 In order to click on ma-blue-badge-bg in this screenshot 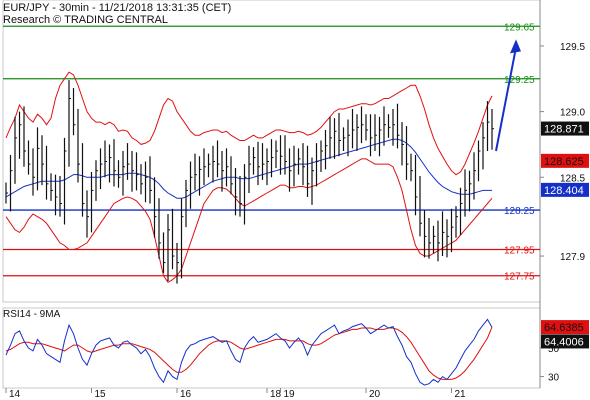, I will do `click(565, 189)`.